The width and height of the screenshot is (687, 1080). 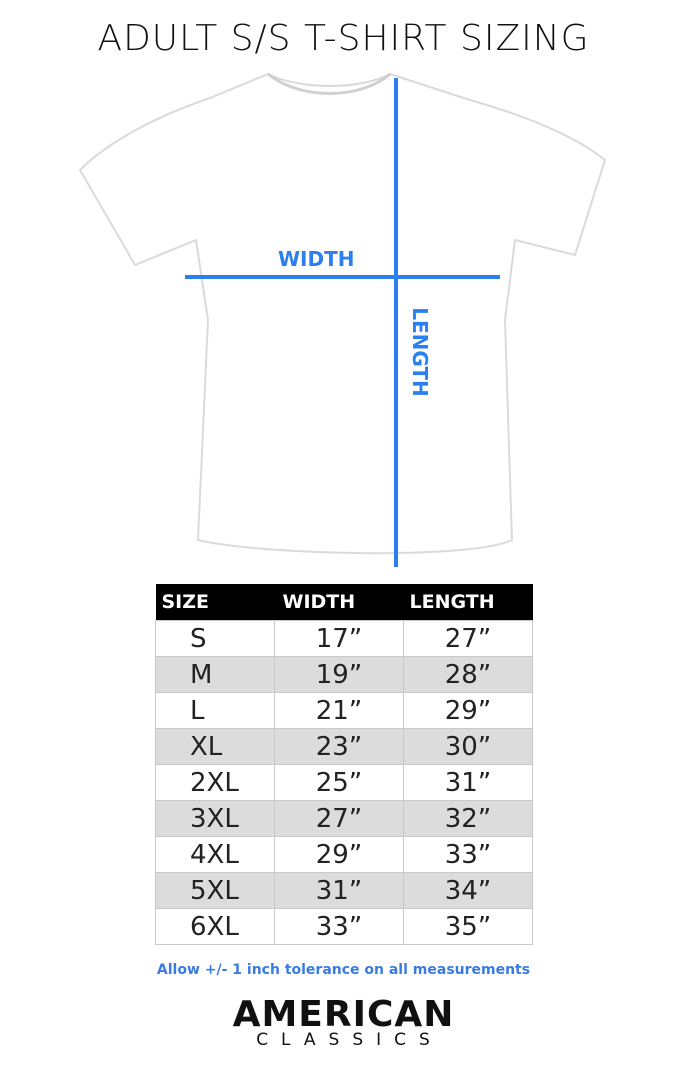 What do you see at coordinates (343, 1014) in the screenshot?
I see `logo-line1: AMERICAN` at bounding box center [343, 1014].